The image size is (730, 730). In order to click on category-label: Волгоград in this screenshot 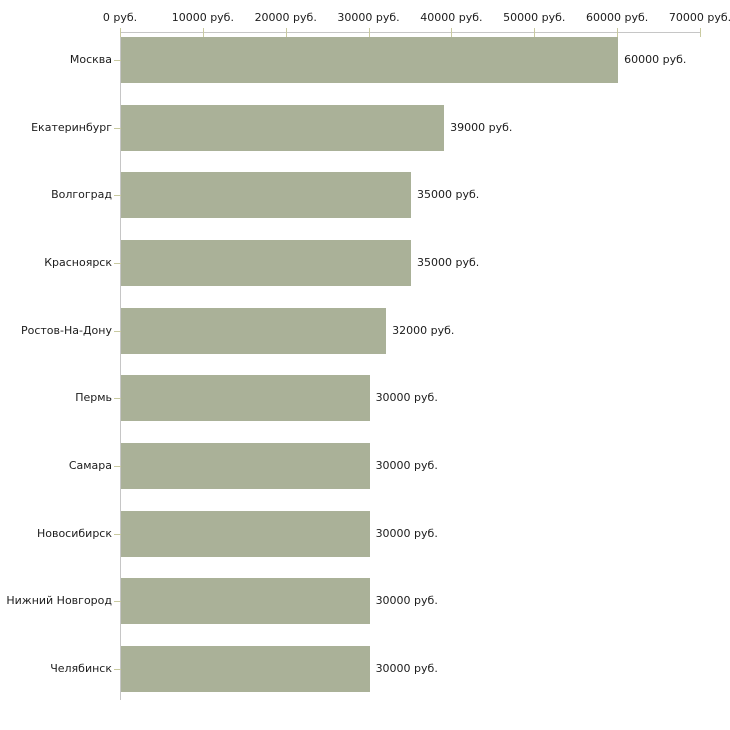, I will do `click(81, 195)`.